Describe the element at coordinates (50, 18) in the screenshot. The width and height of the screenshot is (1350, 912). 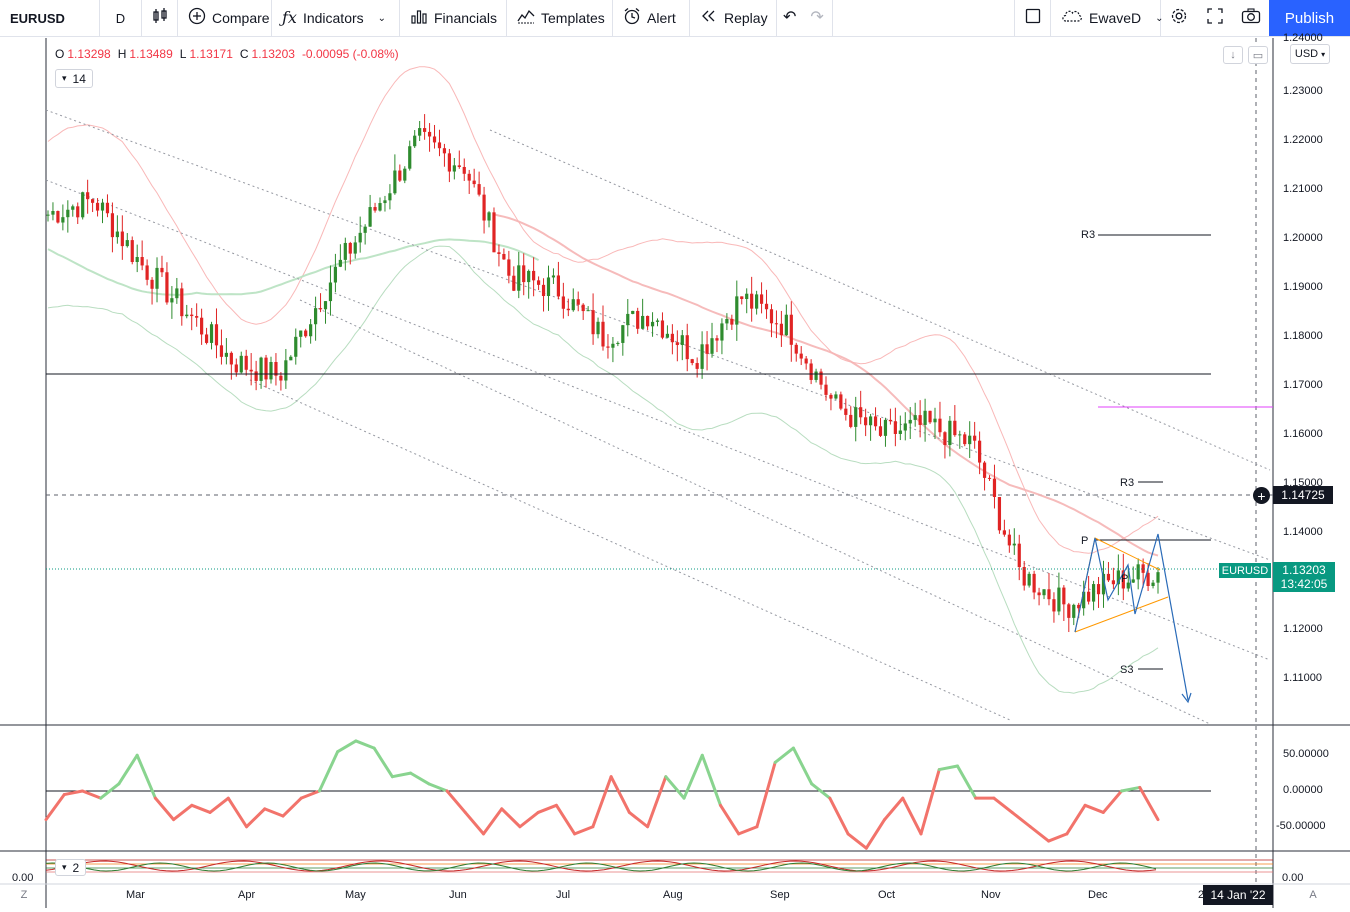
I see `symbol-search-button: EURUSD` at that location.